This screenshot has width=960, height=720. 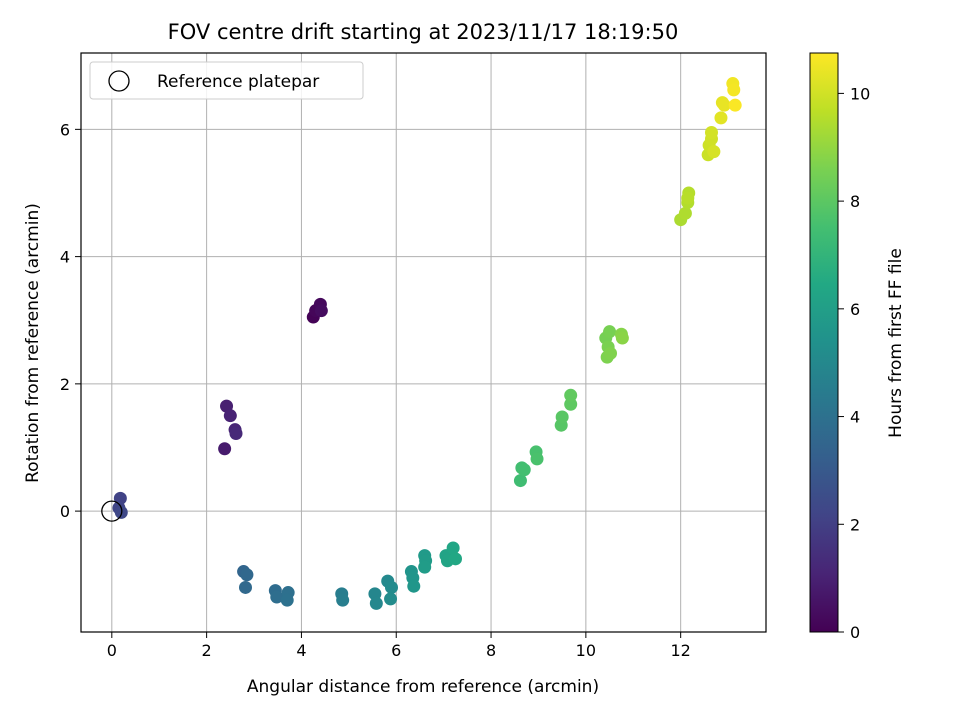 I want to click on y-tick-label: 2, so click(x=65, y=384).